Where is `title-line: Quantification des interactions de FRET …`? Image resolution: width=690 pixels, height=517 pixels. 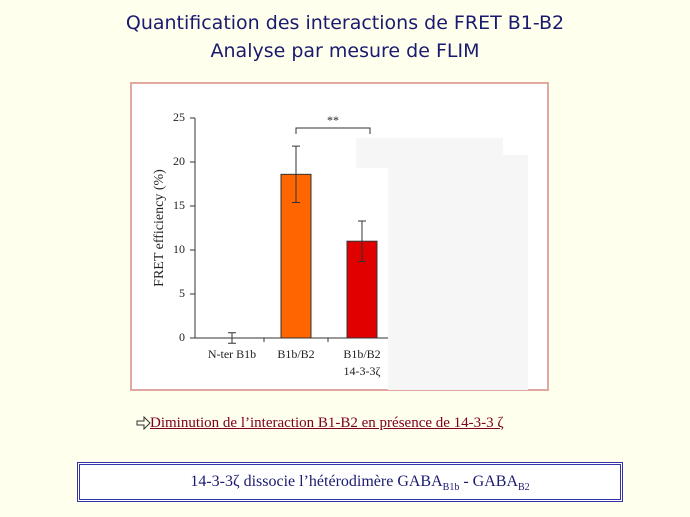
title-line: Quantification des interactions de FRET … is located at coordinates (345, 23).